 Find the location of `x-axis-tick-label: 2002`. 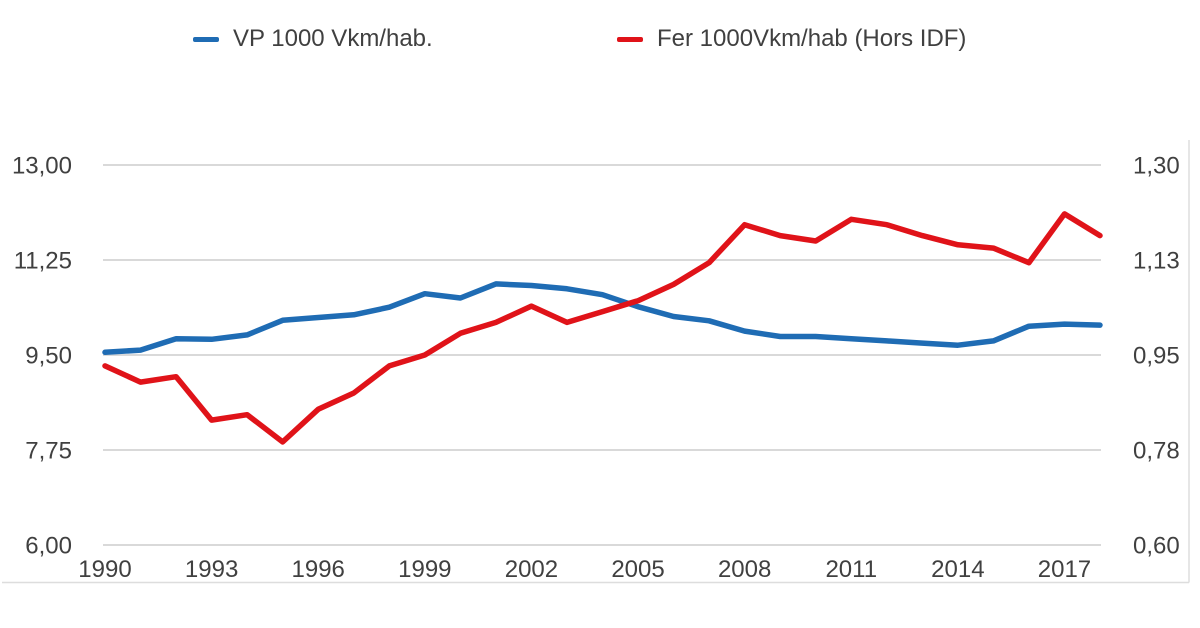

x-axis-tick-label: 2002 is located at coordinates (531, 569).